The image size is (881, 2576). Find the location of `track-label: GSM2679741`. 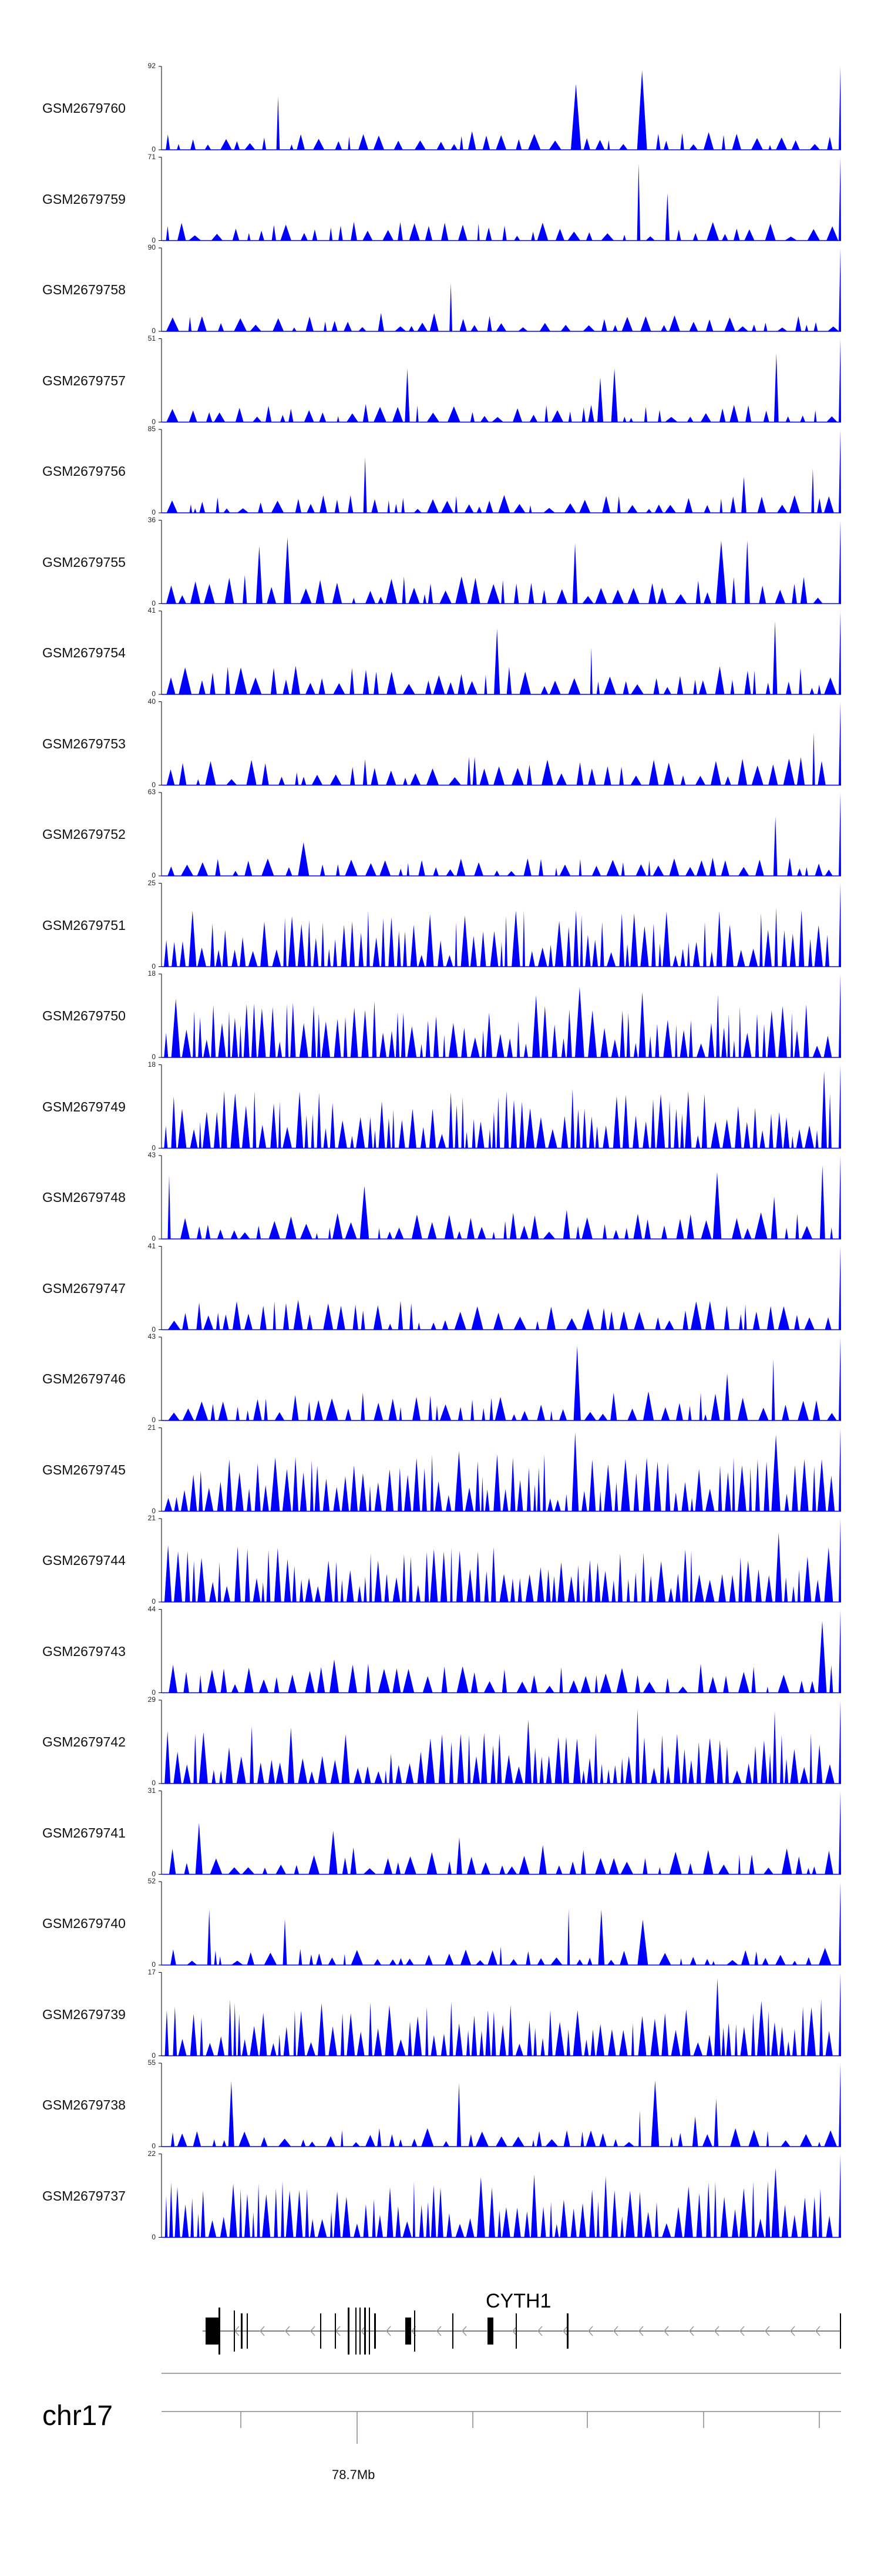

track-label: GSM2679741 is located at coordinates (84, 1833).